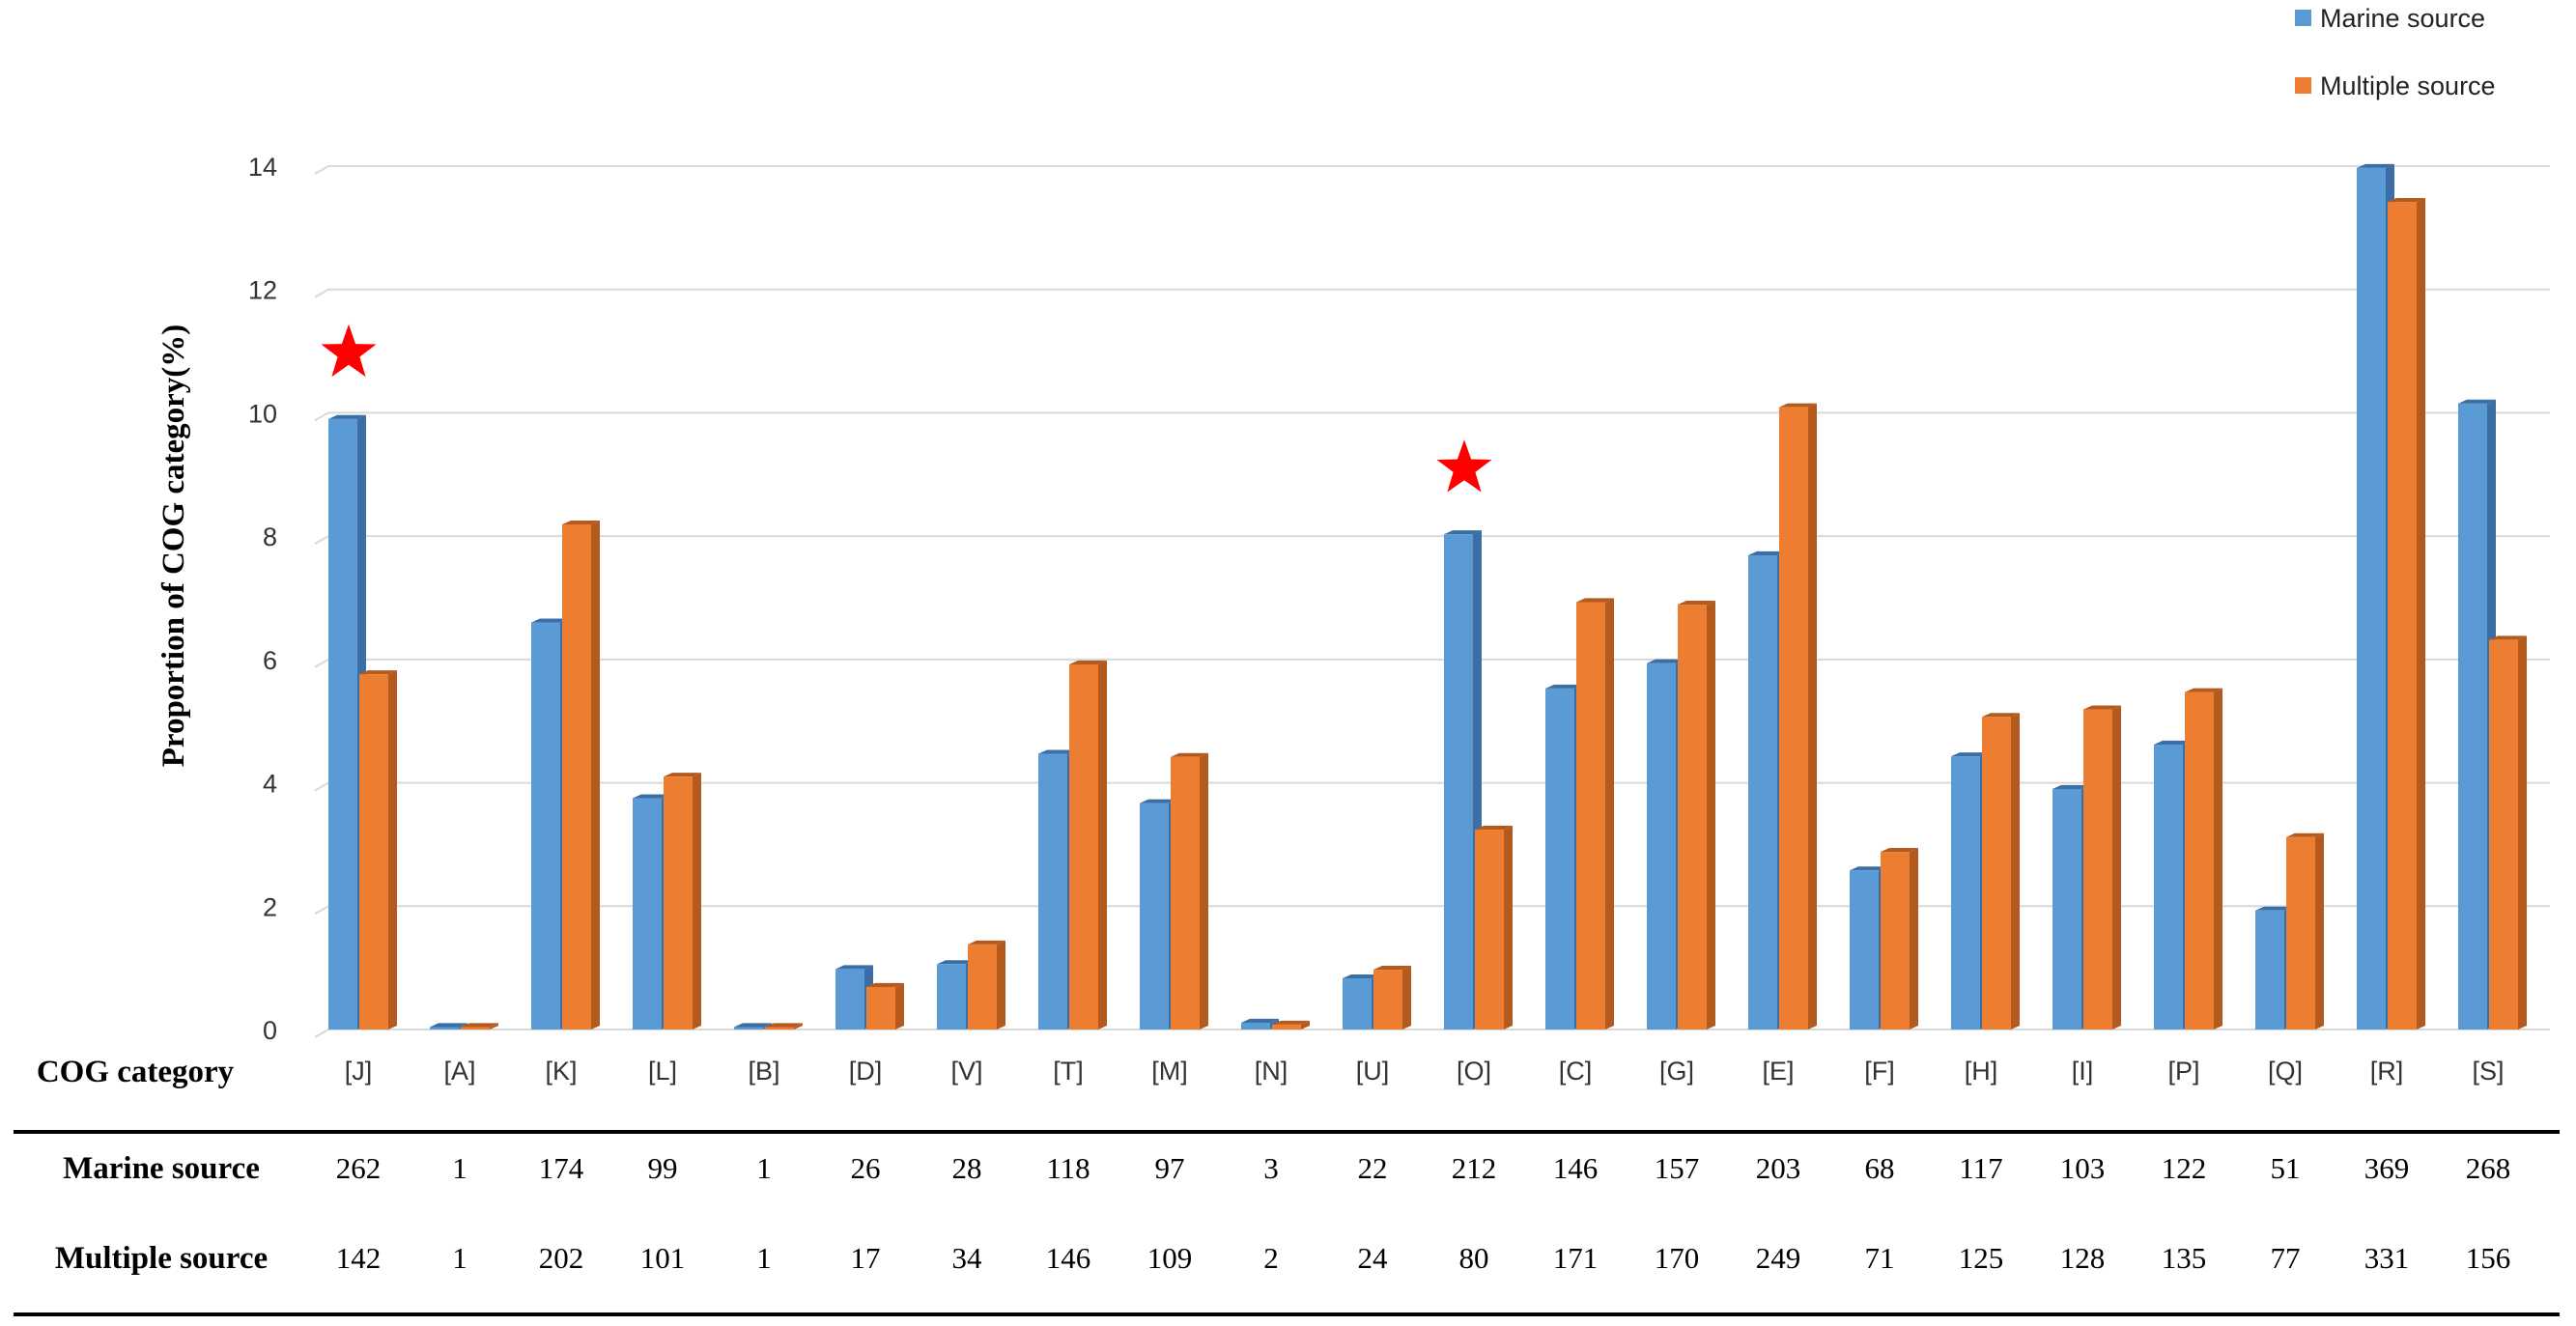  Describe the element at coordinates (1392, 998) in the screenshot. I see `bar-multiple-U` at that location.